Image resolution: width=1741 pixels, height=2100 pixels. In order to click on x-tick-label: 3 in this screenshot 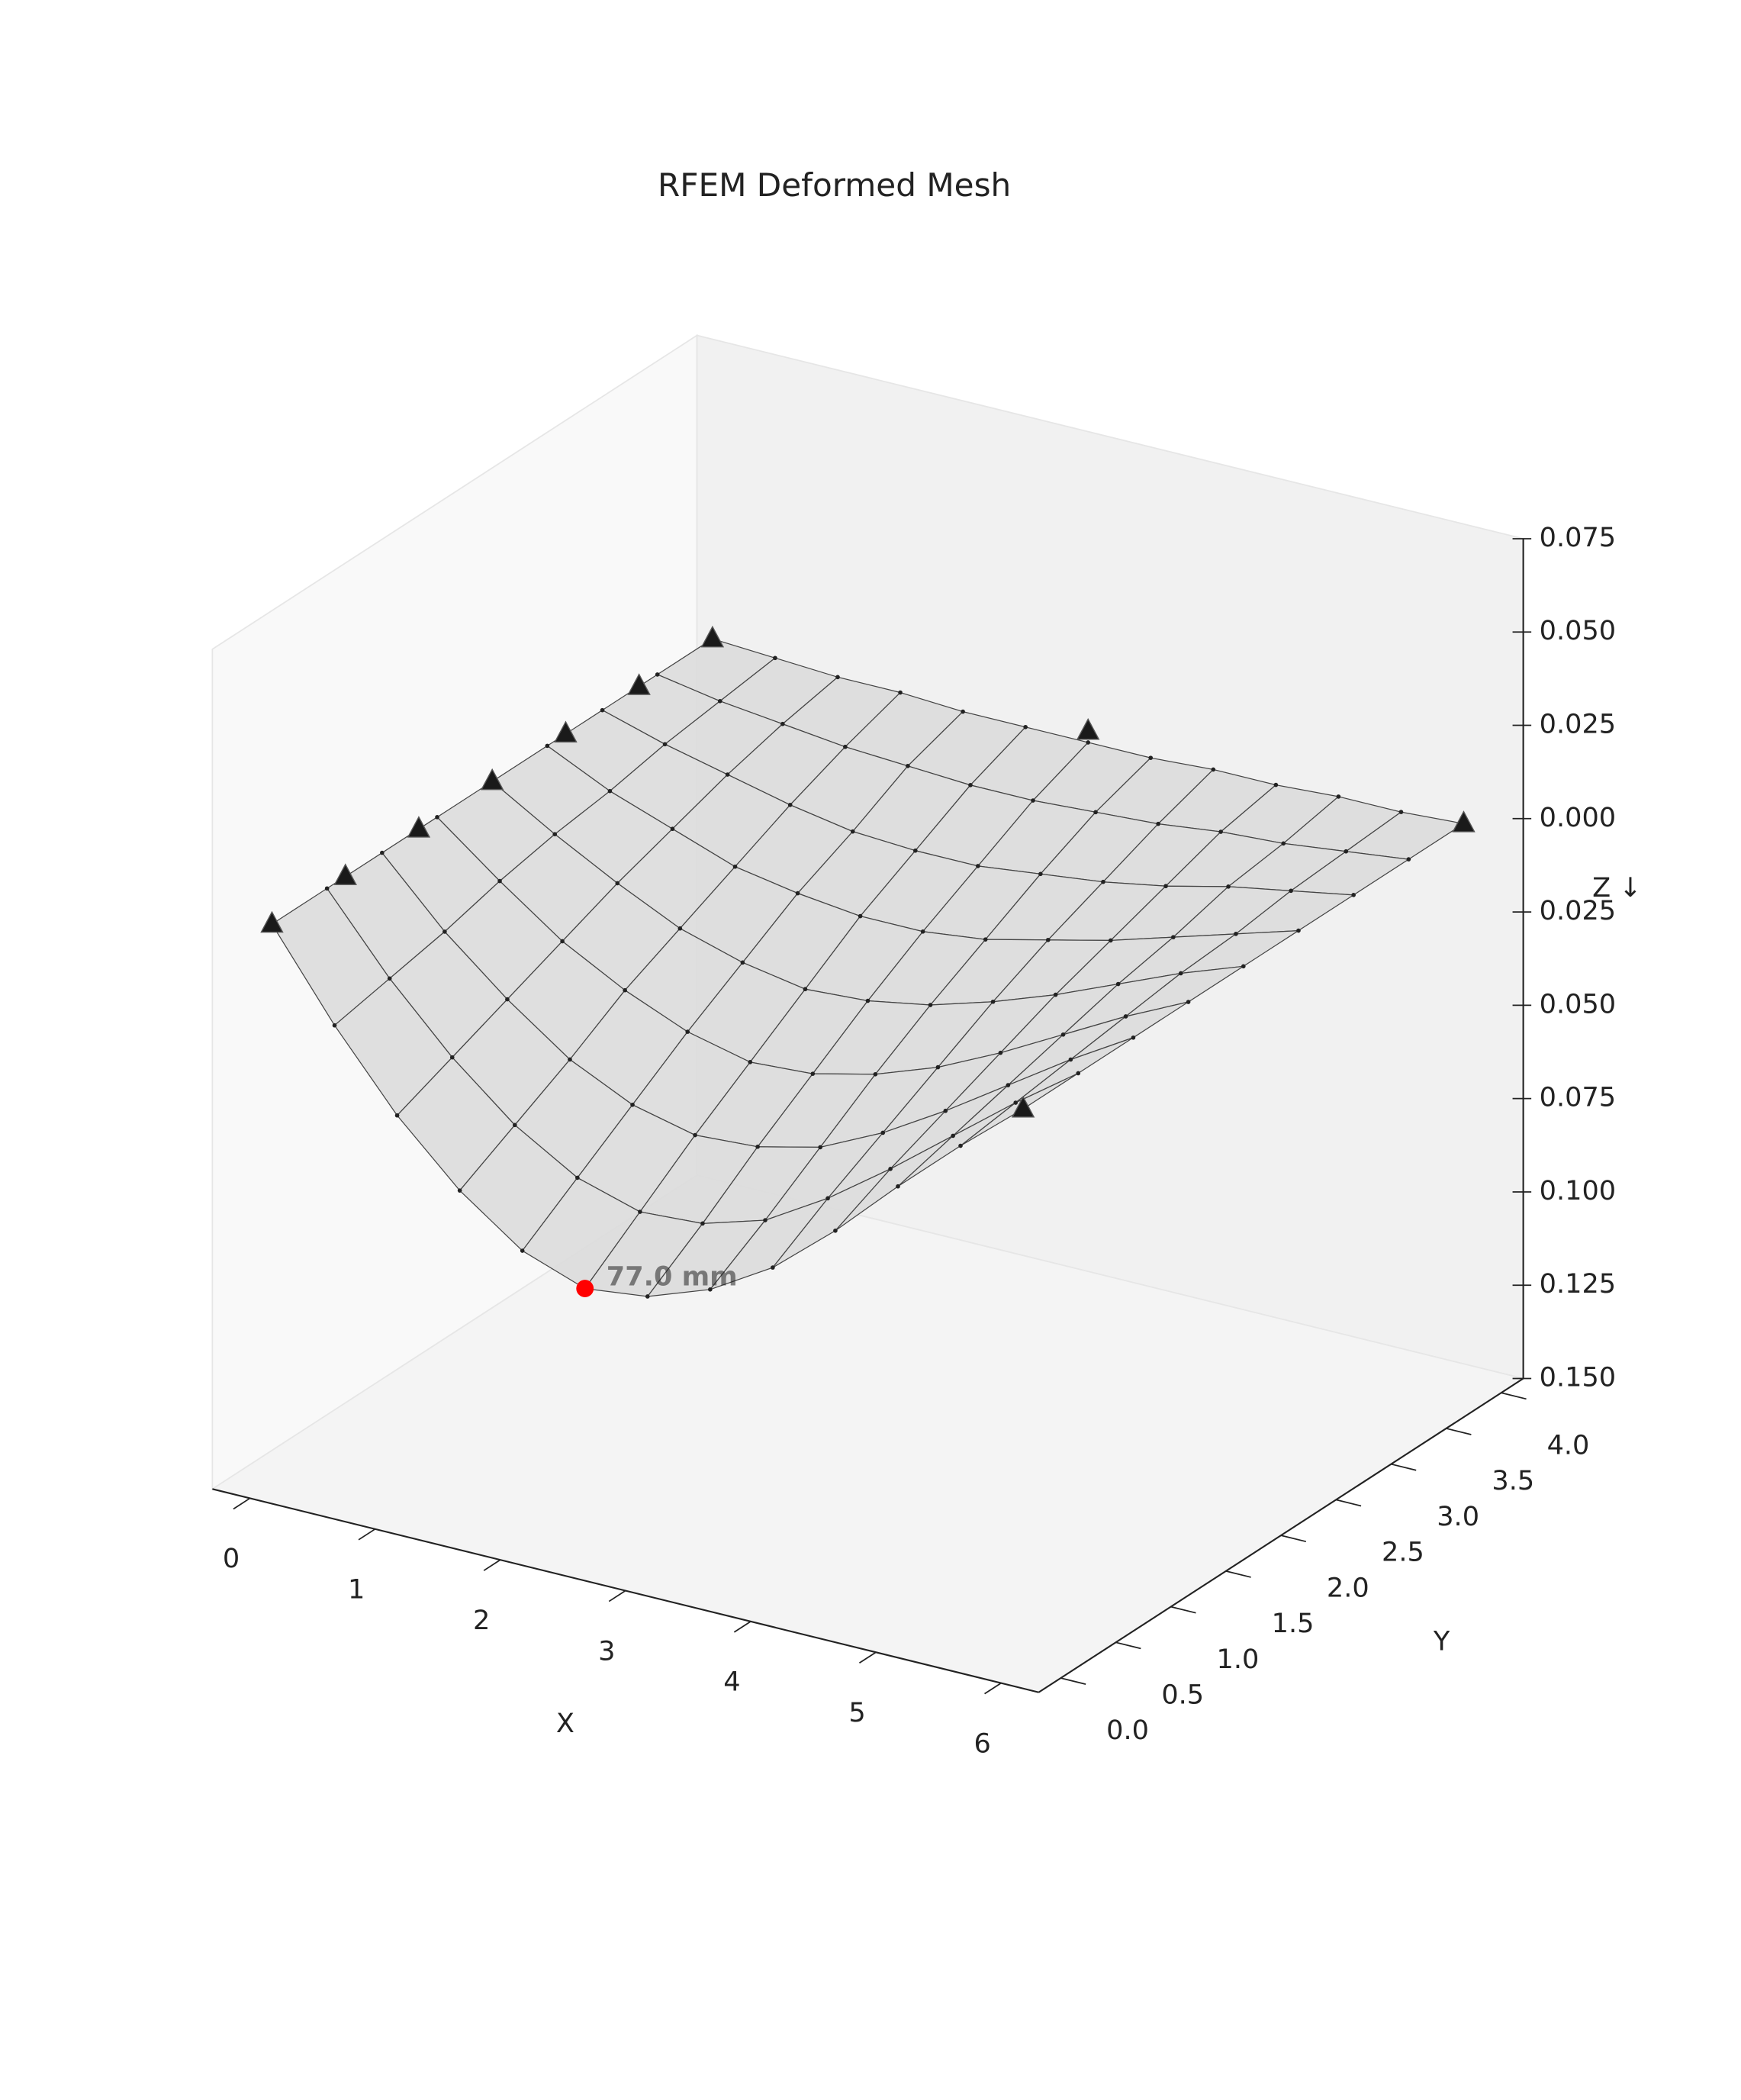, I will do `click(606, 1651)`.